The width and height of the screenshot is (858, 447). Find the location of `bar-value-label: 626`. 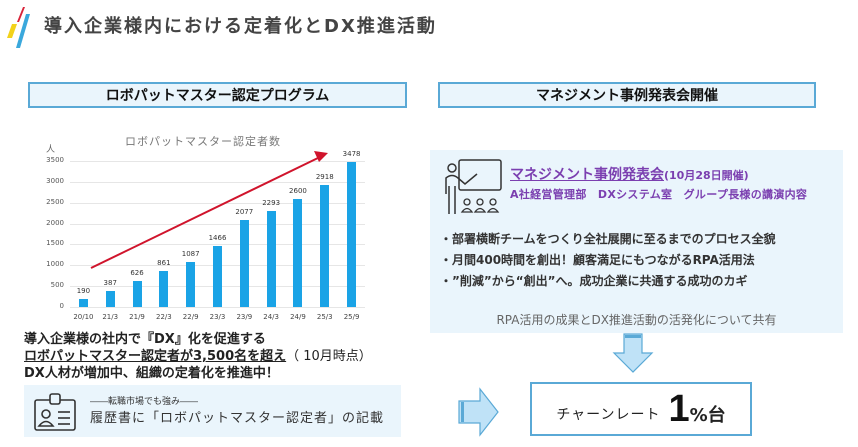

bar-value-label: 626 is located at coordinates (137, 272).